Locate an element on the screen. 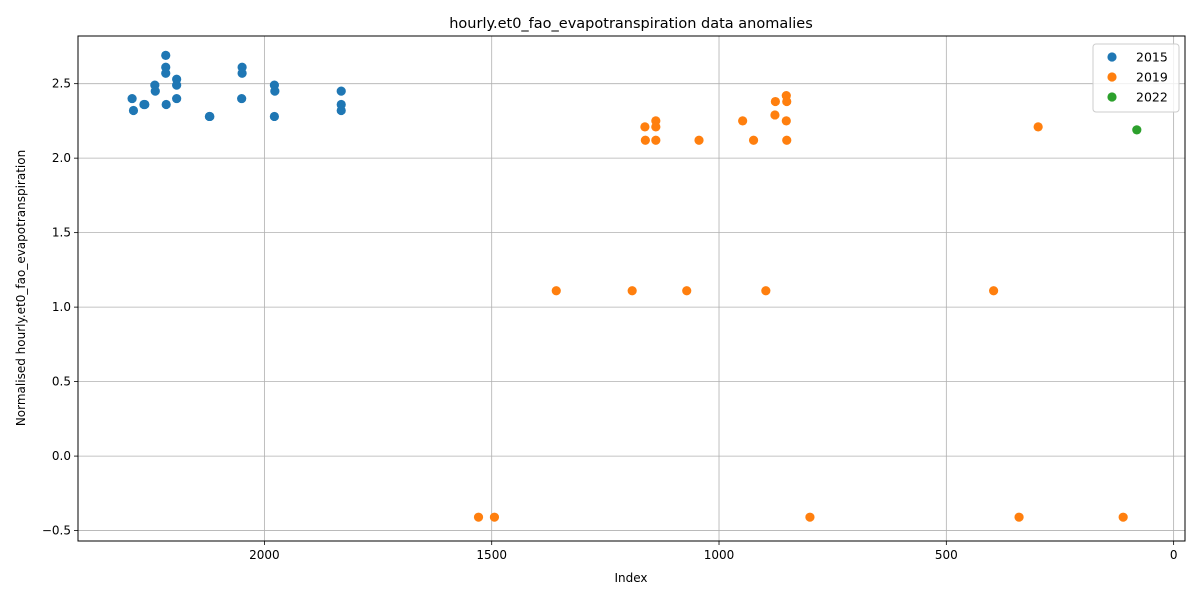  y-tick-label: 2.5 is located at coordinates (61, 84).